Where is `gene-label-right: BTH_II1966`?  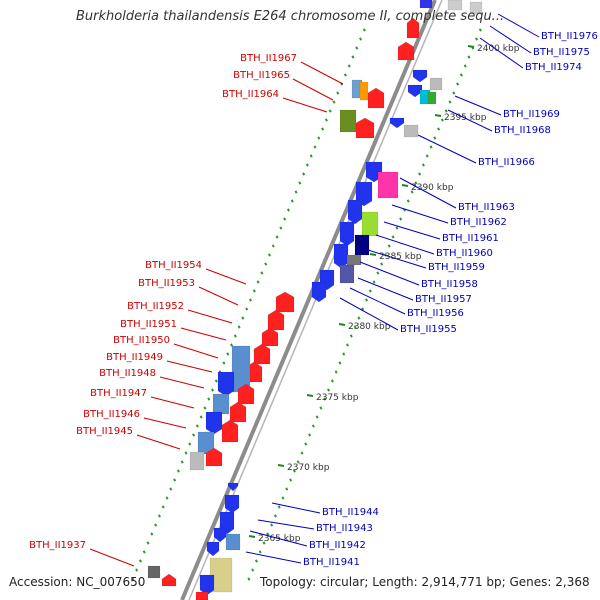 gene-label-right: BTH_II1966 is located at coordinates (476, 151).